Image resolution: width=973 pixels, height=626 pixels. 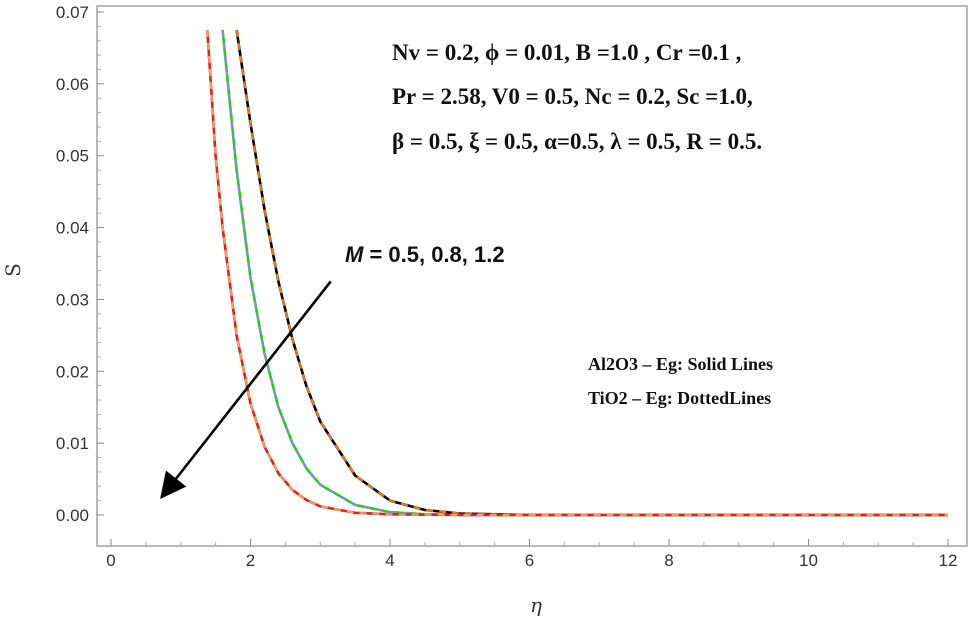 What do you see at coordinates (808, 560) in the screenshot?
I see `x-tick-label: 10` at bounding box center [808, 560].